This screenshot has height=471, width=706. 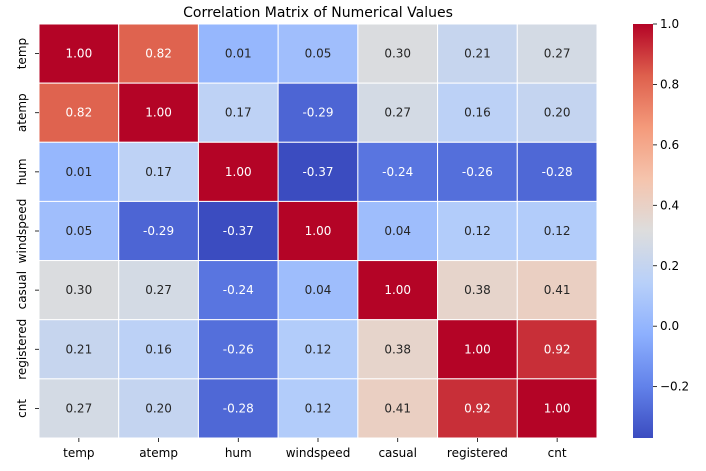 What do you see at coordinates (669, 24) in the screenshot?
I see `colorbar-tick-label: 1.0` at bounding box center [669, 24].